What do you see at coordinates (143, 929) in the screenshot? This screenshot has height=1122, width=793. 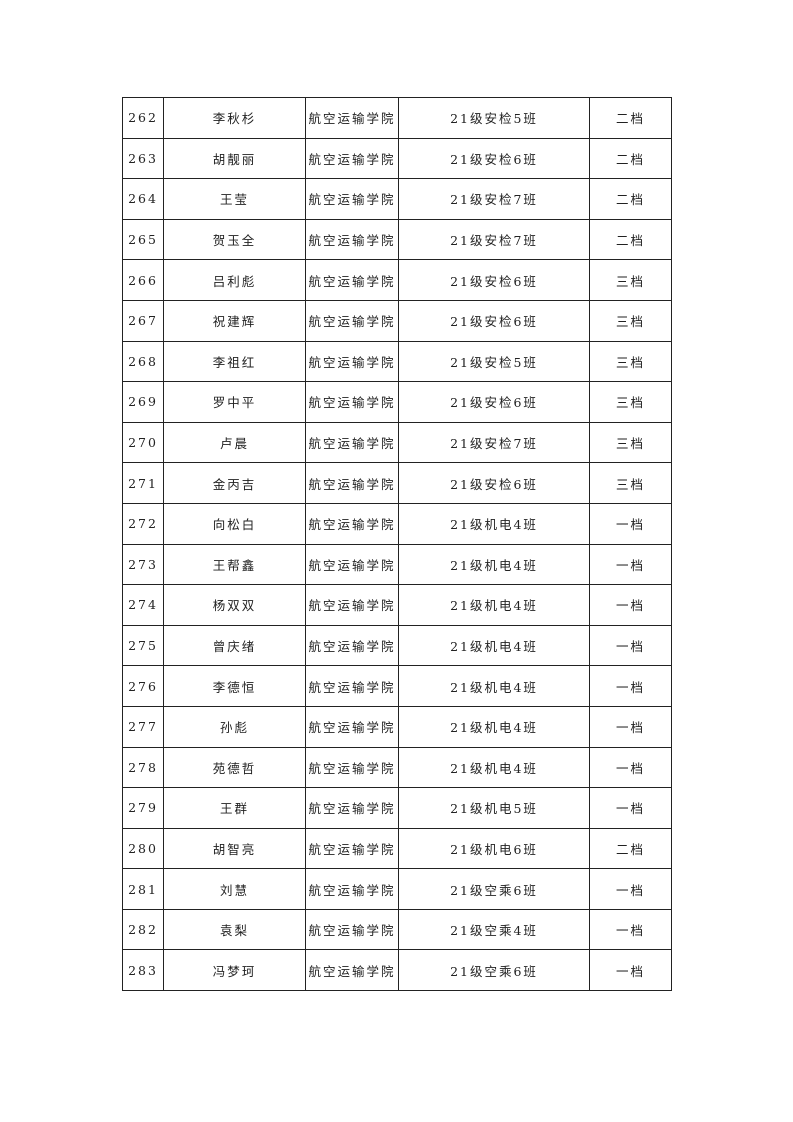 I see `row-number: 282` at bounding box center [143, 929].